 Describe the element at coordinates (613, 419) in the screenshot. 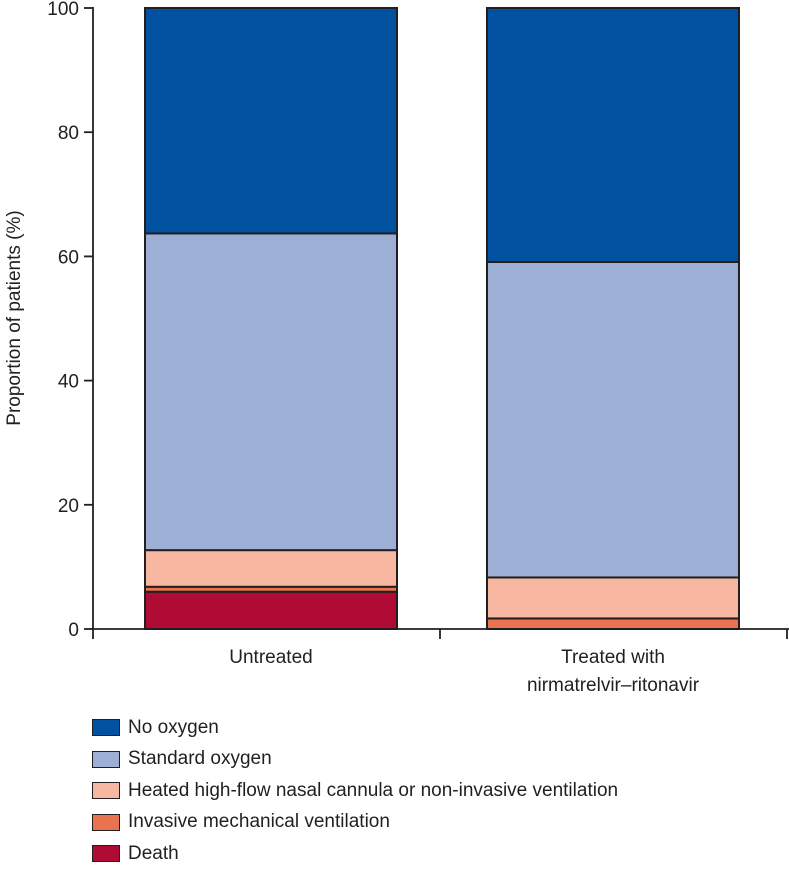

I see `bar-segment-1-standard-oxygen` at that location.